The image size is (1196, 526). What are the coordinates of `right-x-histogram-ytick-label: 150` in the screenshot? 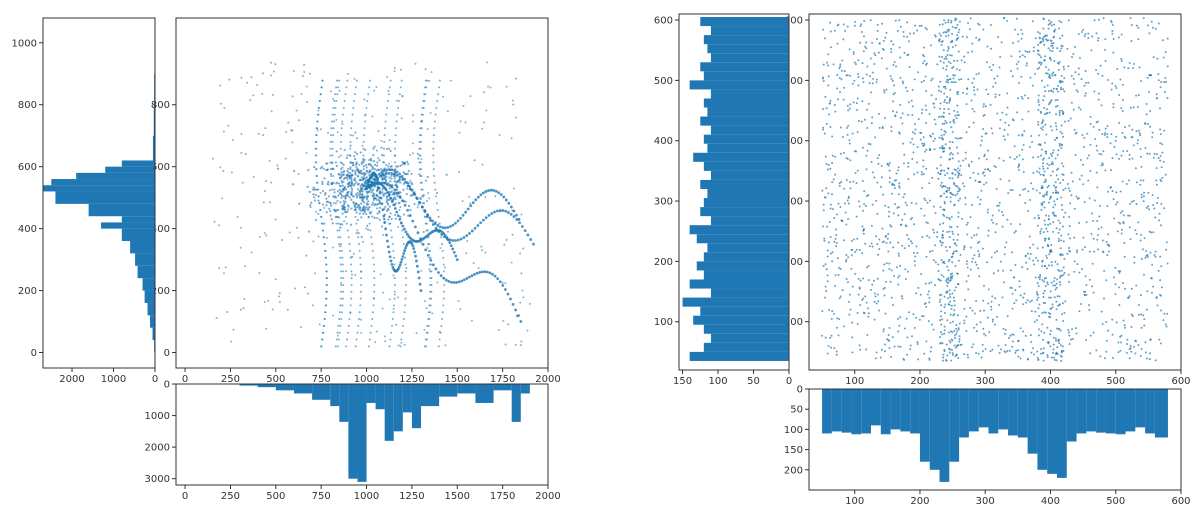 It's located at (793, 450).